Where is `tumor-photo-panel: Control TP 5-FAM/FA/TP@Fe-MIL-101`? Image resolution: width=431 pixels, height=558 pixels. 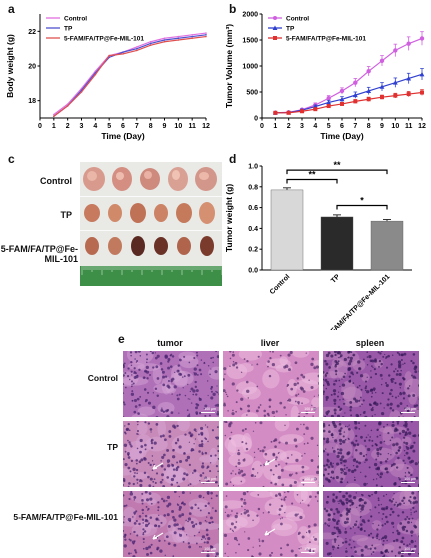 tumor-photo-panel: Control TP 5-FAM/FA/TP@Fe-MIL-101 is located at coordinates (110, 230).